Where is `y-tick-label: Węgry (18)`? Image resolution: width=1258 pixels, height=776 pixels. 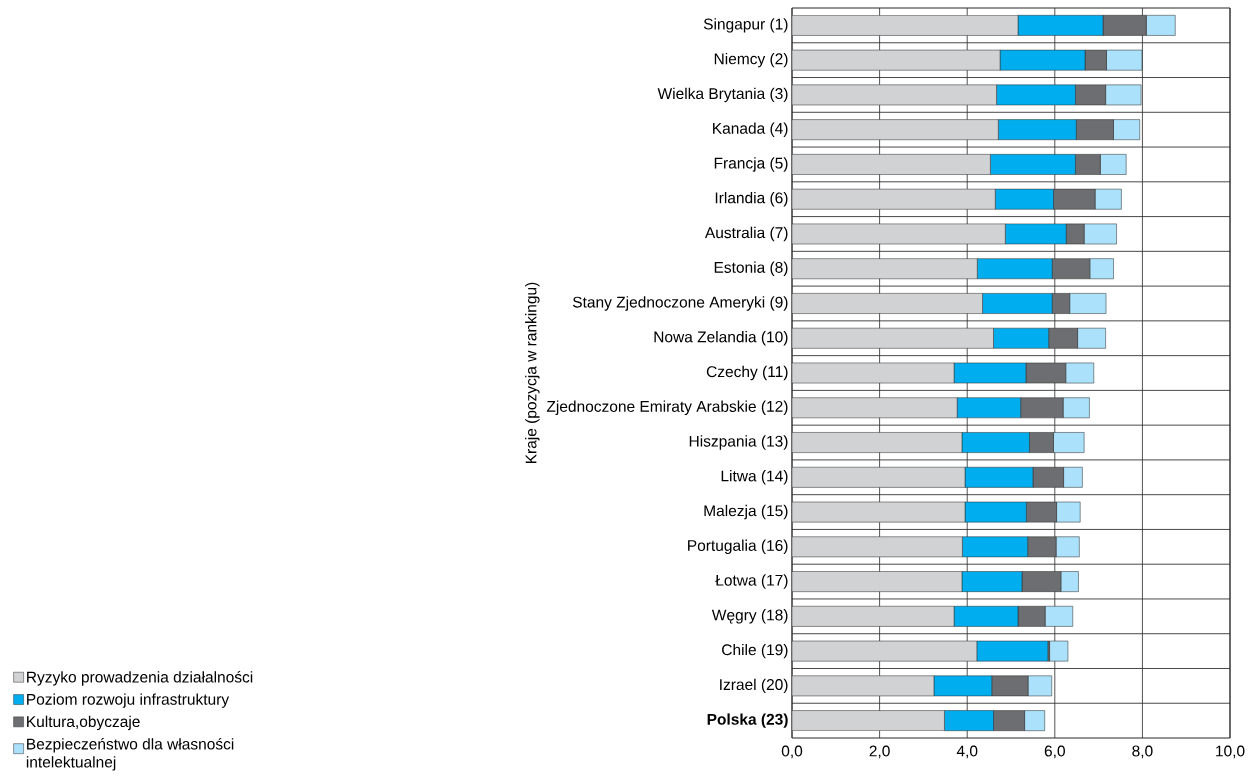
y-tick-label: Węgry (18) is located at coordinates (749, 616).